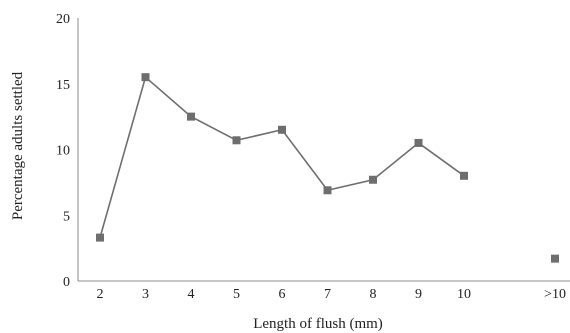  What do you see at coordinates (327, 294) in the screenshot?
I see `x-tick-label: 7` at bounding box center [327, 294].